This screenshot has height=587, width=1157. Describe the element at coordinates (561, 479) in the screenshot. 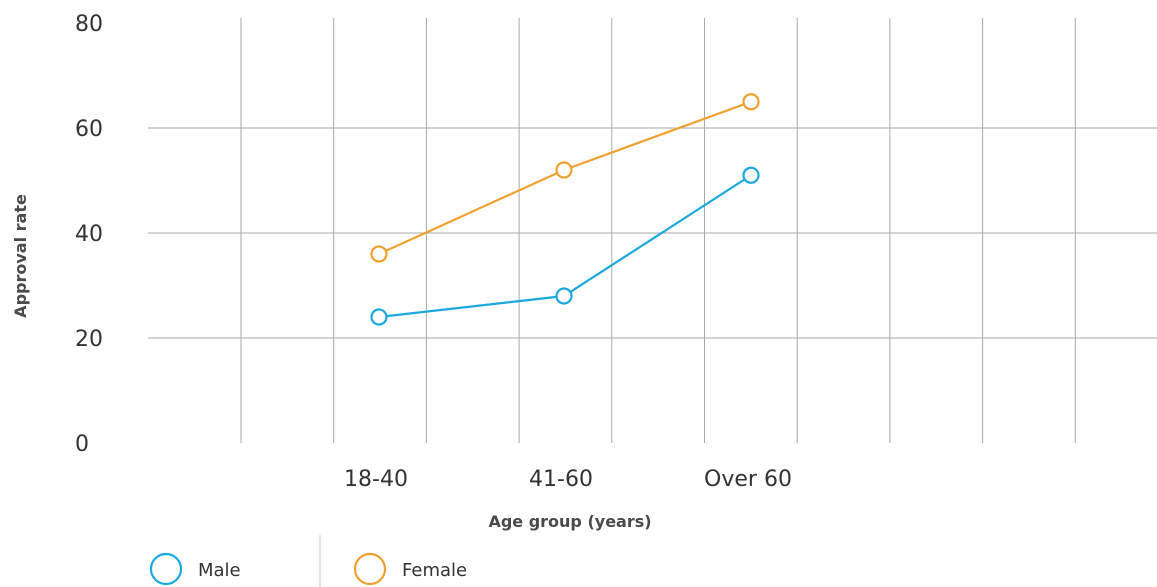

I see `x-tick-label: 41-60` at that location.